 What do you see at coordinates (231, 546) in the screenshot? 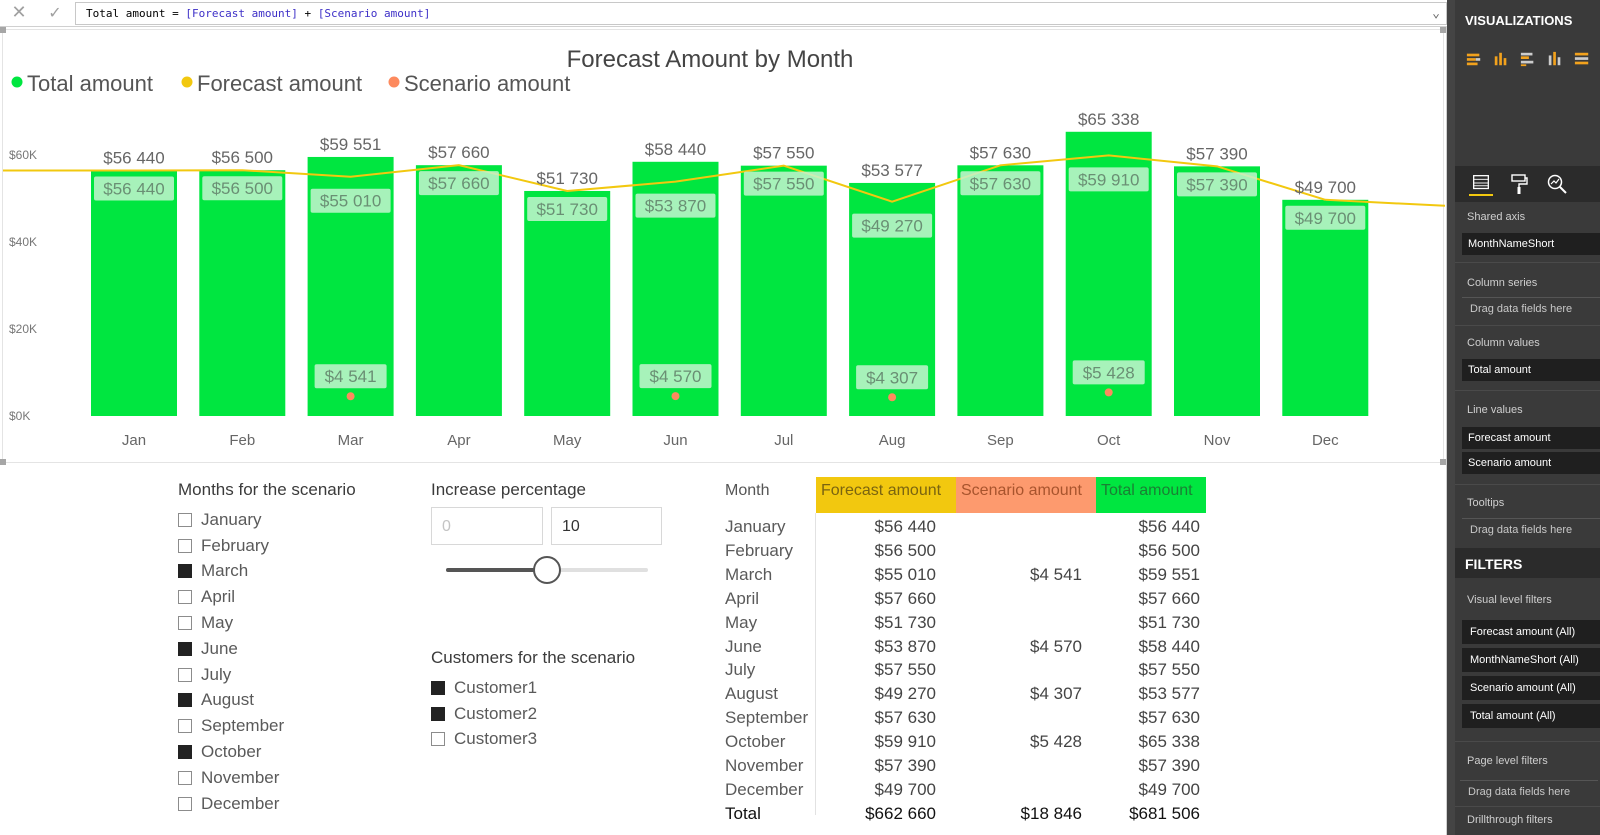
I see `month-slicer-item: February` at bounding box center [231, 546].